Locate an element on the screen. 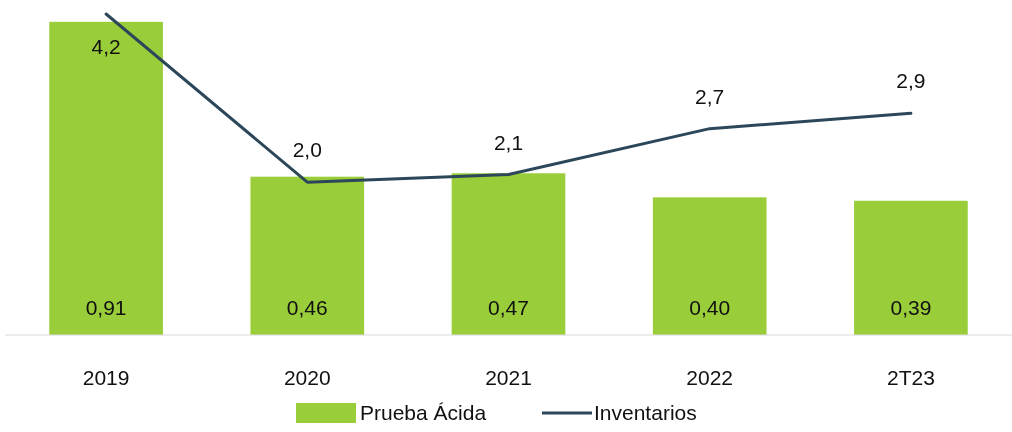  data-label: 2,1 is located at coordinates (508, 142).